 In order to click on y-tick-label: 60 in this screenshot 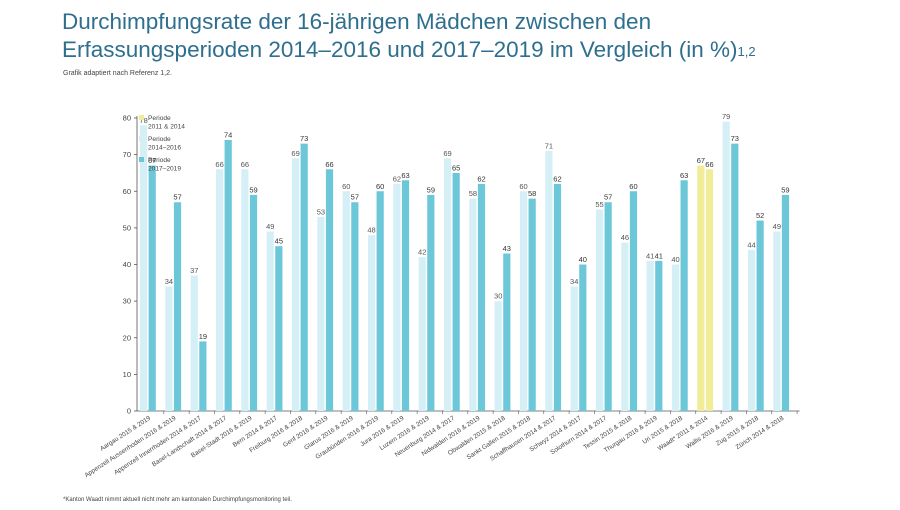, I will do `click(127, 191)`.